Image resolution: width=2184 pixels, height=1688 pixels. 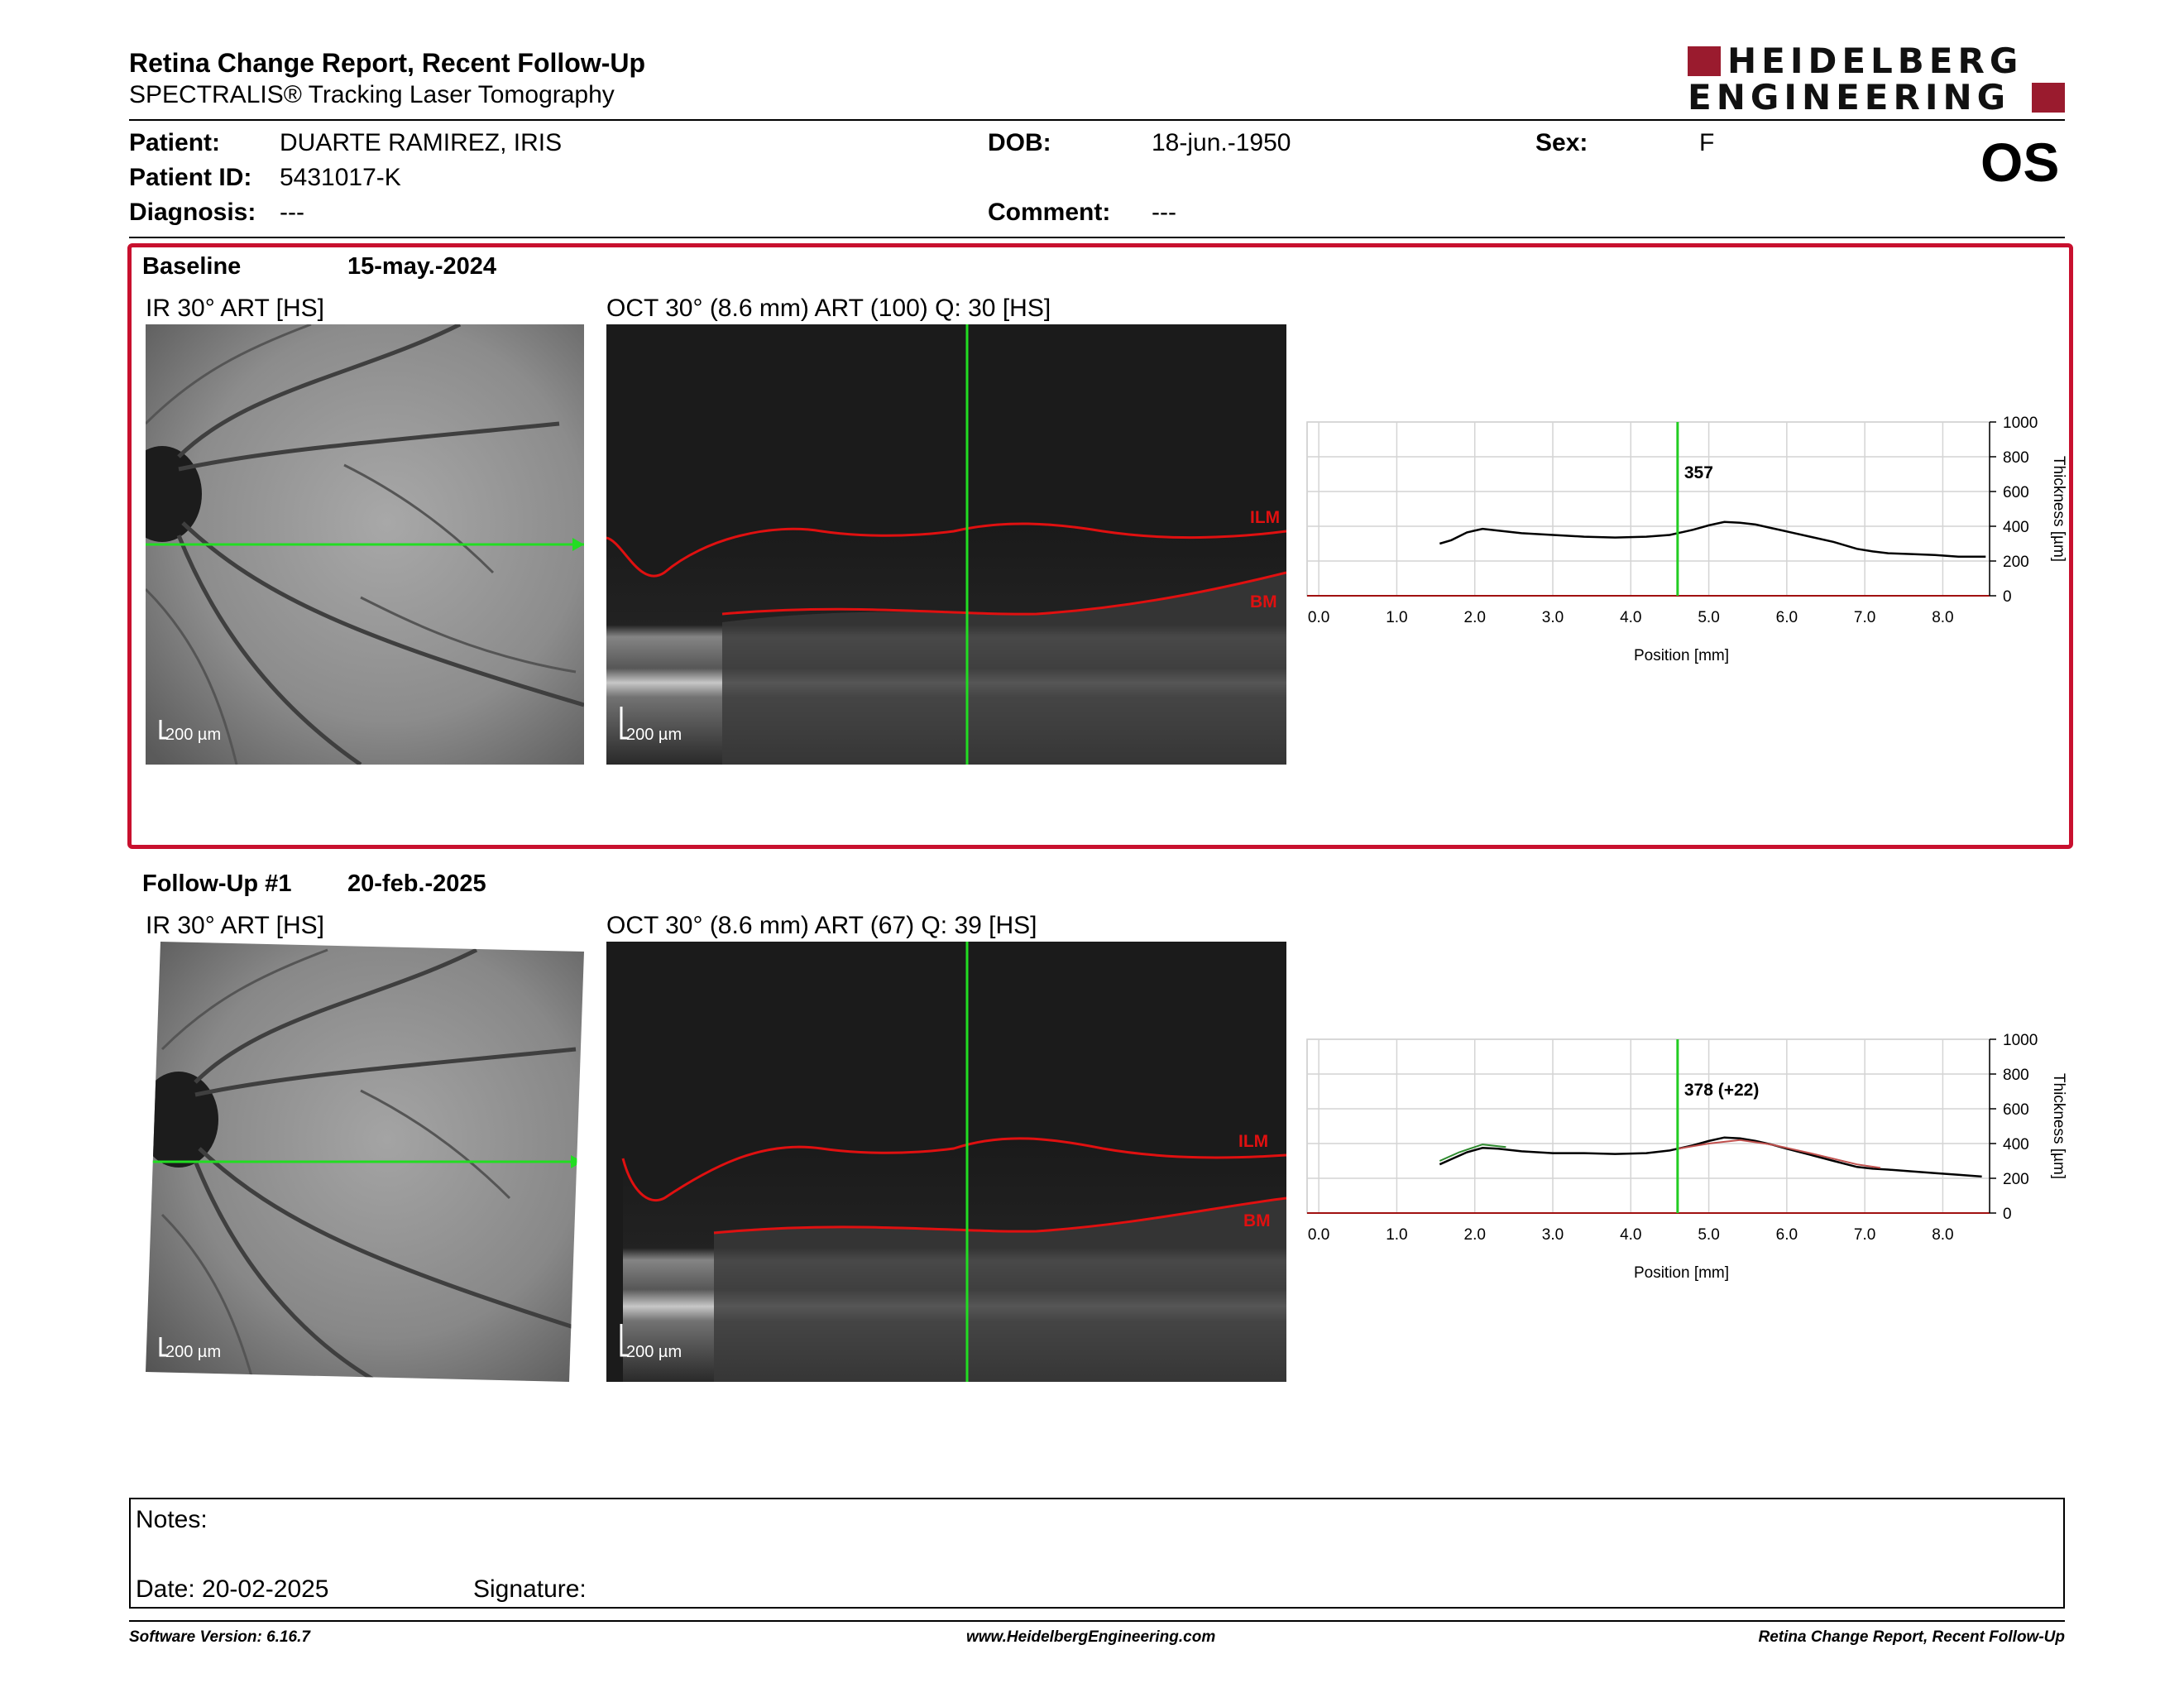 I want to click on header-divider, so click(x=1097, y=120).